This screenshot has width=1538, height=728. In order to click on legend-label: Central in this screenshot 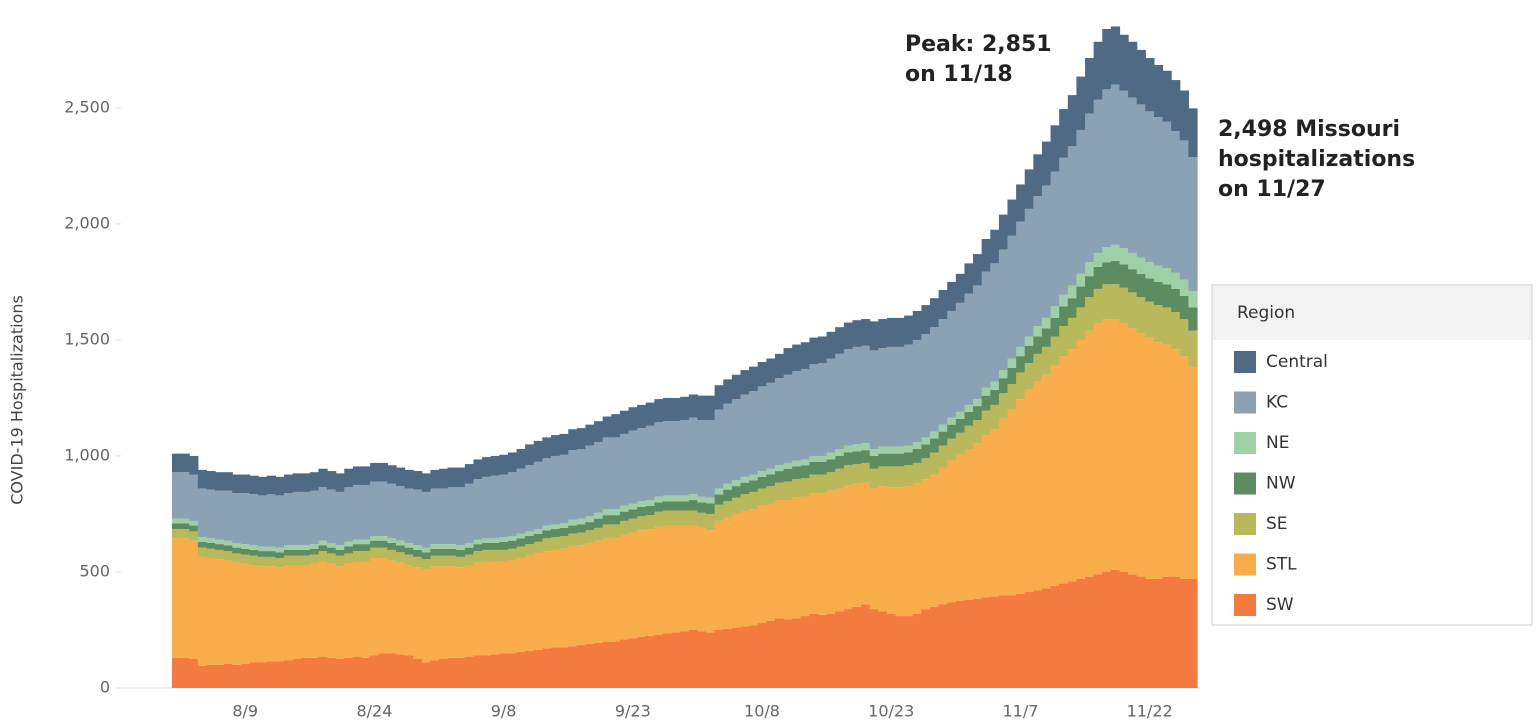, I will do `click(1297, 362)`.